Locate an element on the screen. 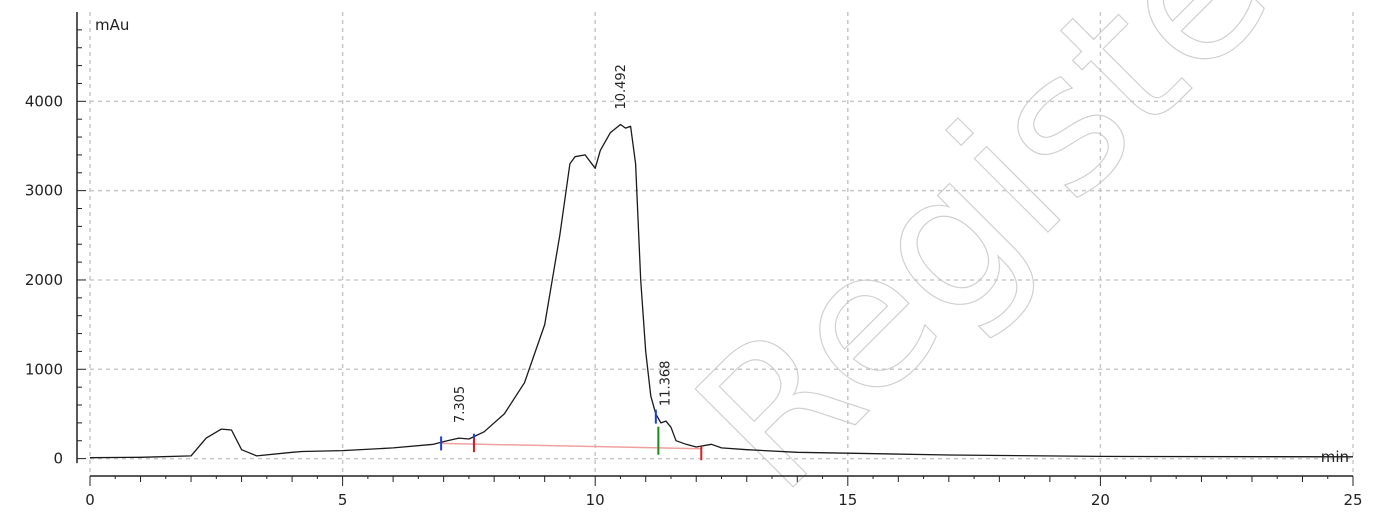 The image size is (1383, 515). integration-marks is located at coordinates (571, 435).